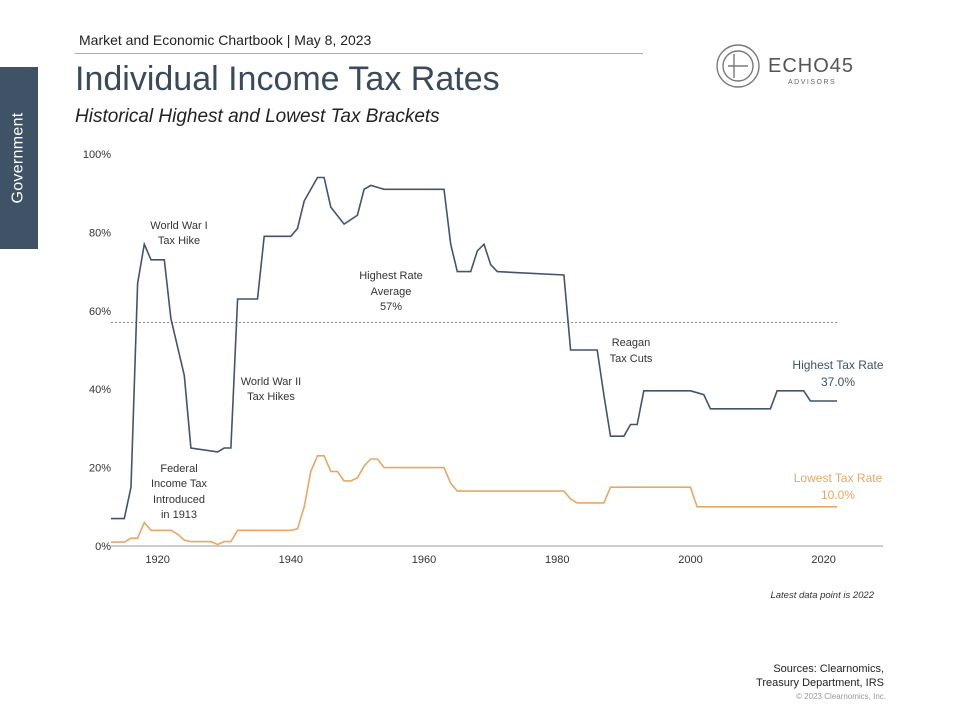 The height and width of the screenshot is (720, 960). I want to click on x-tick-label: 2020, so click(823, 560).